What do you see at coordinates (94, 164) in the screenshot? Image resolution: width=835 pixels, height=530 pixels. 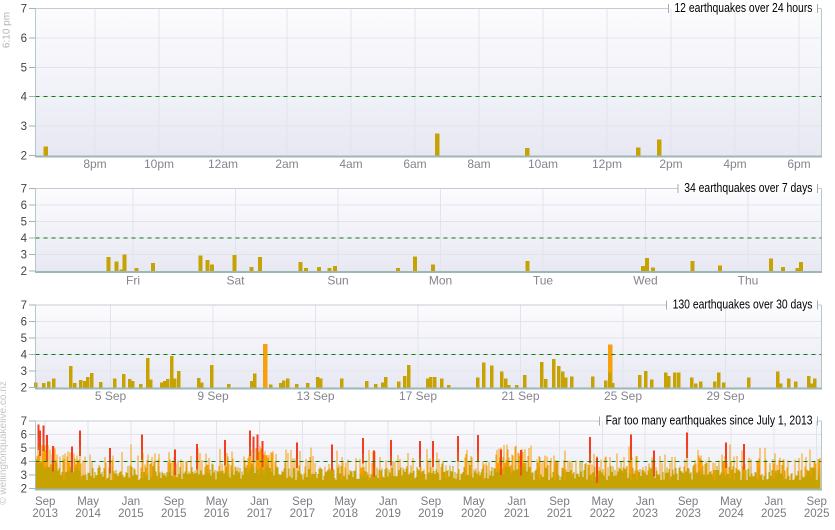 I see `svg-text: 8pm` at bounding box center [94, 164].